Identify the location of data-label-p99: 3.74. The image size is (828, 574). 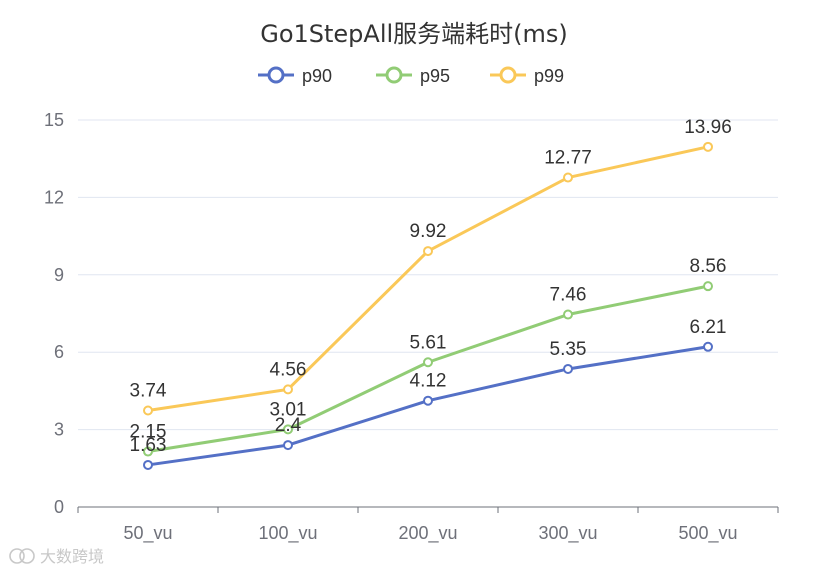
(148, 391).